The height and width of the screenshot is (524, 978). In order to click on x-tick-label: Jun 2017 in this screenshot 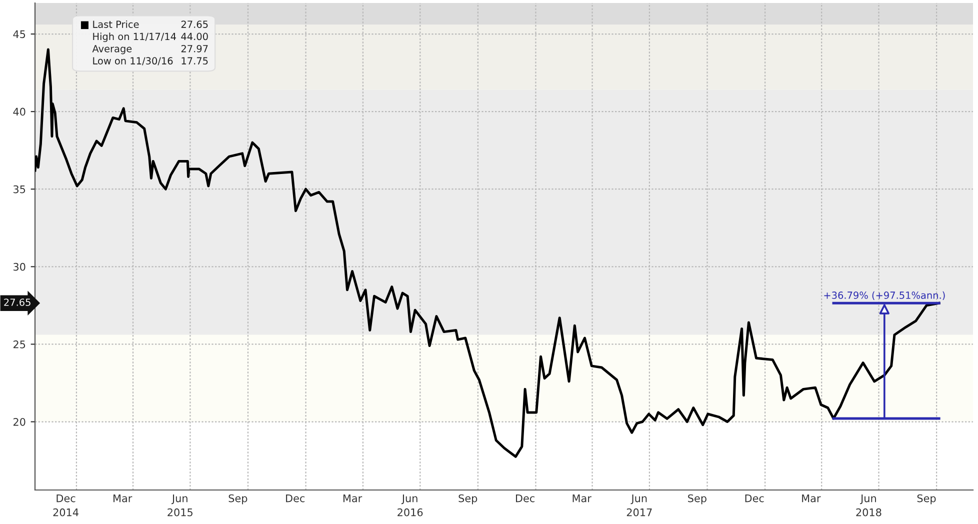, I will do `click(639, 505)`.